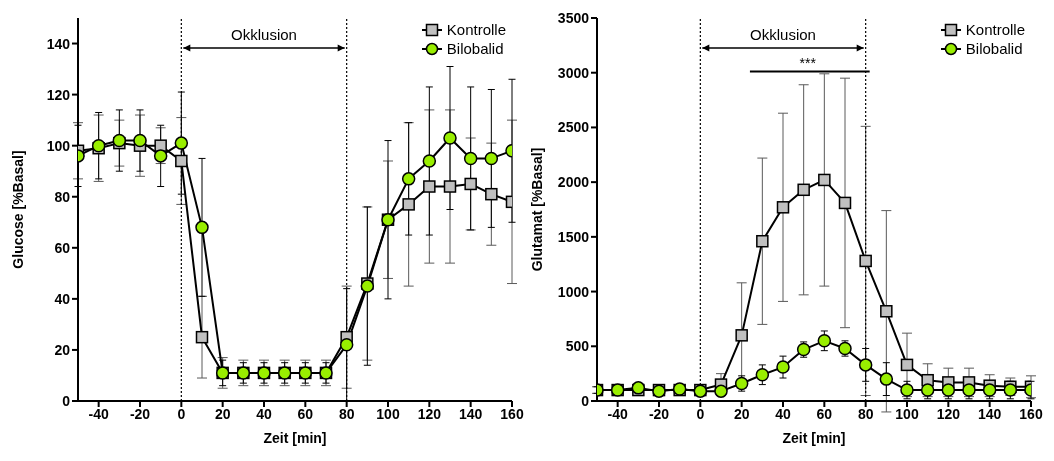 Image resolution: width=1054 pixels, height=461 pixels. Describe the element at coordinates (573, 17) in the screenshot. I see `y-tick-label: 3500` at that location.